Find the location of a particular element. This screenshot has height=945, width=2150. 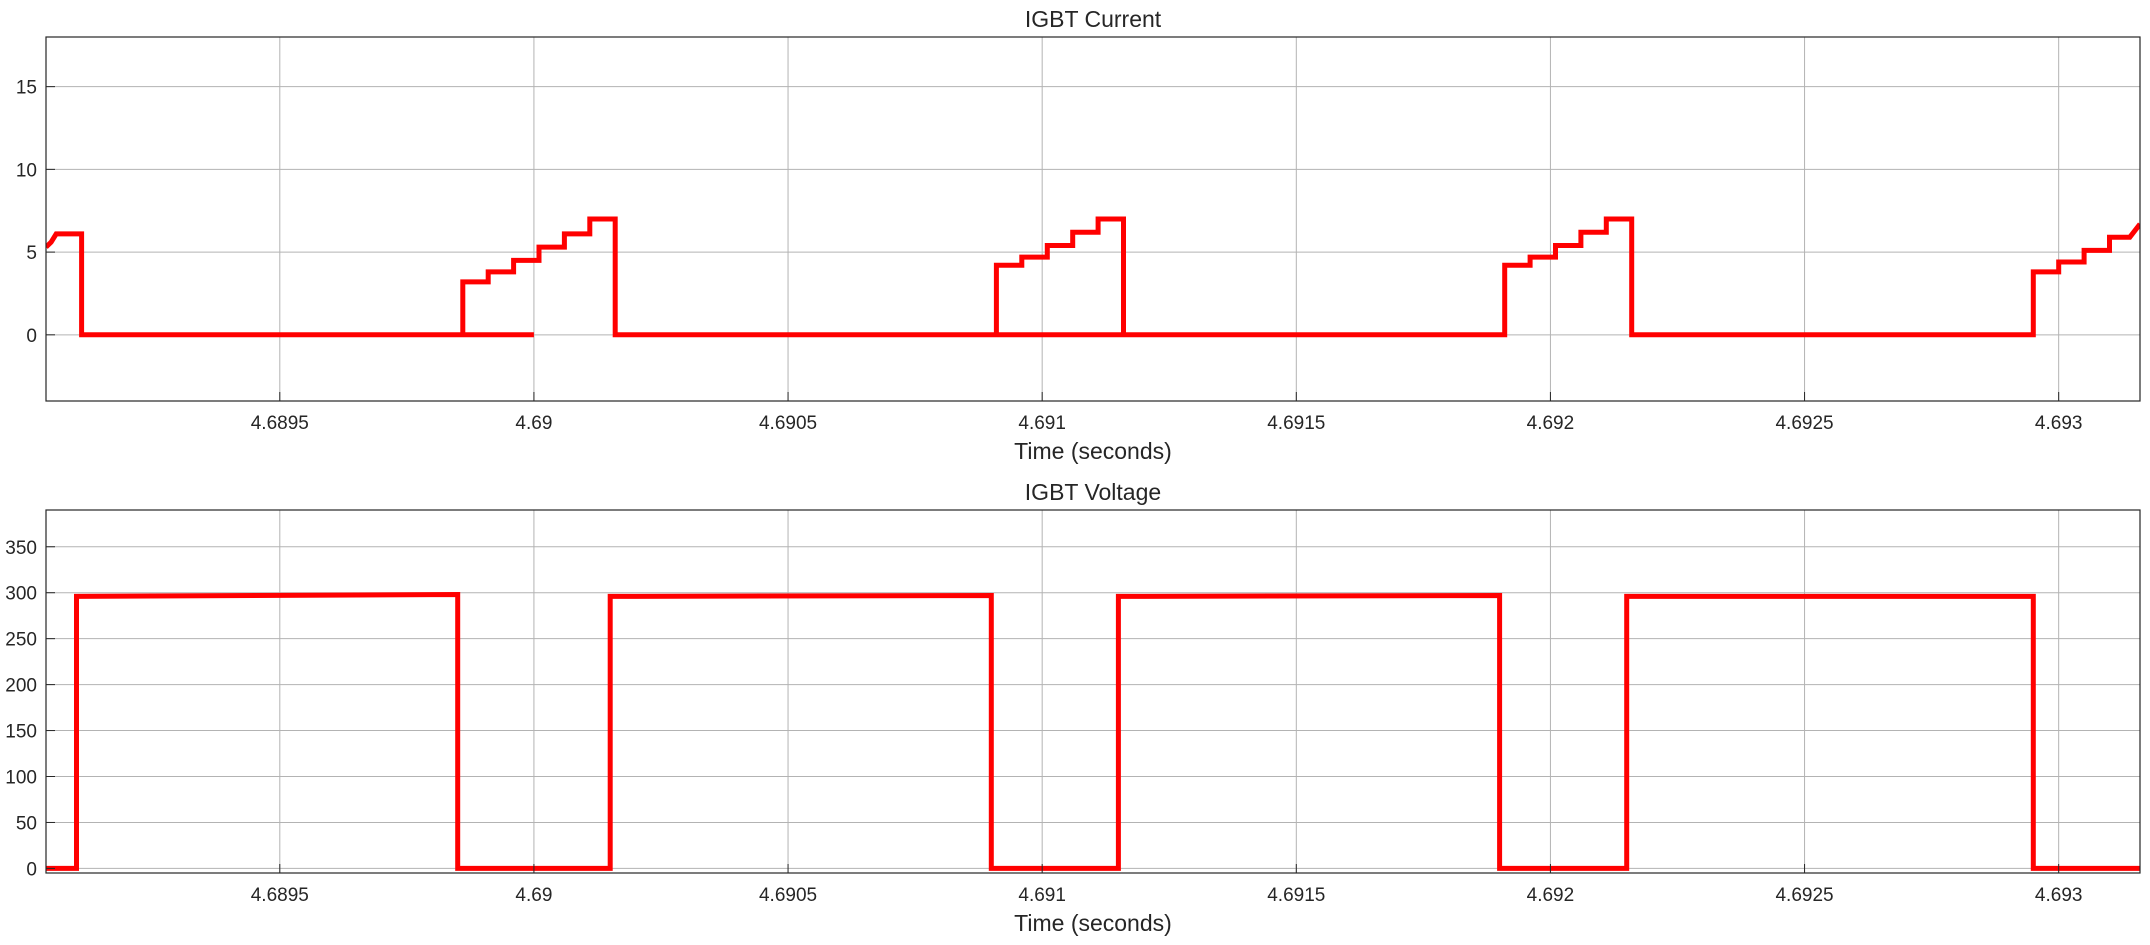

current-x-tick-label: 4.691 is located at coordinates (1042, 423).